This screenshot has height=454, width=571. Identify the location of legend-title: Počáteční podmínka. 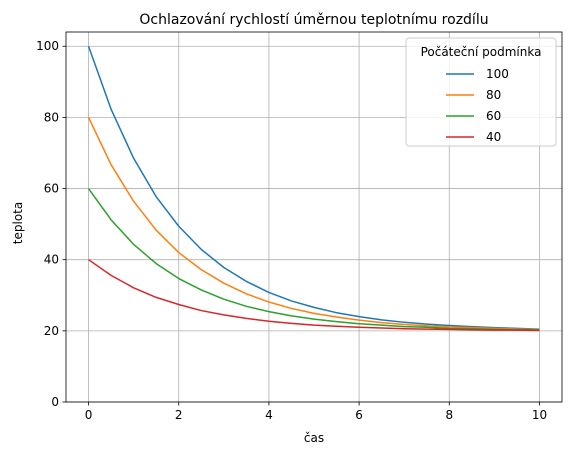
(481, 52).